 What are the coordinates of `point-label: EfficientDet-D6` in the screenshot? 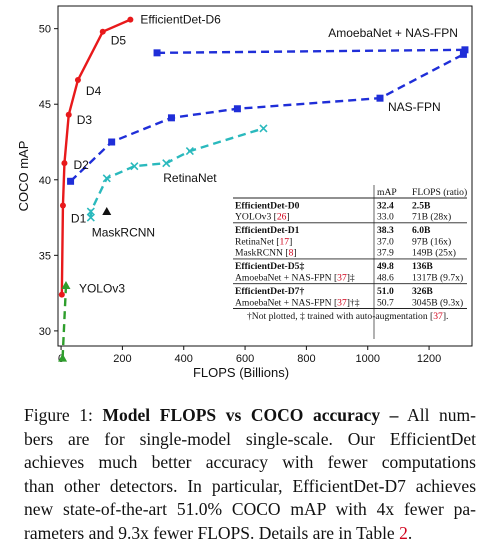 It's located at (180, 20).